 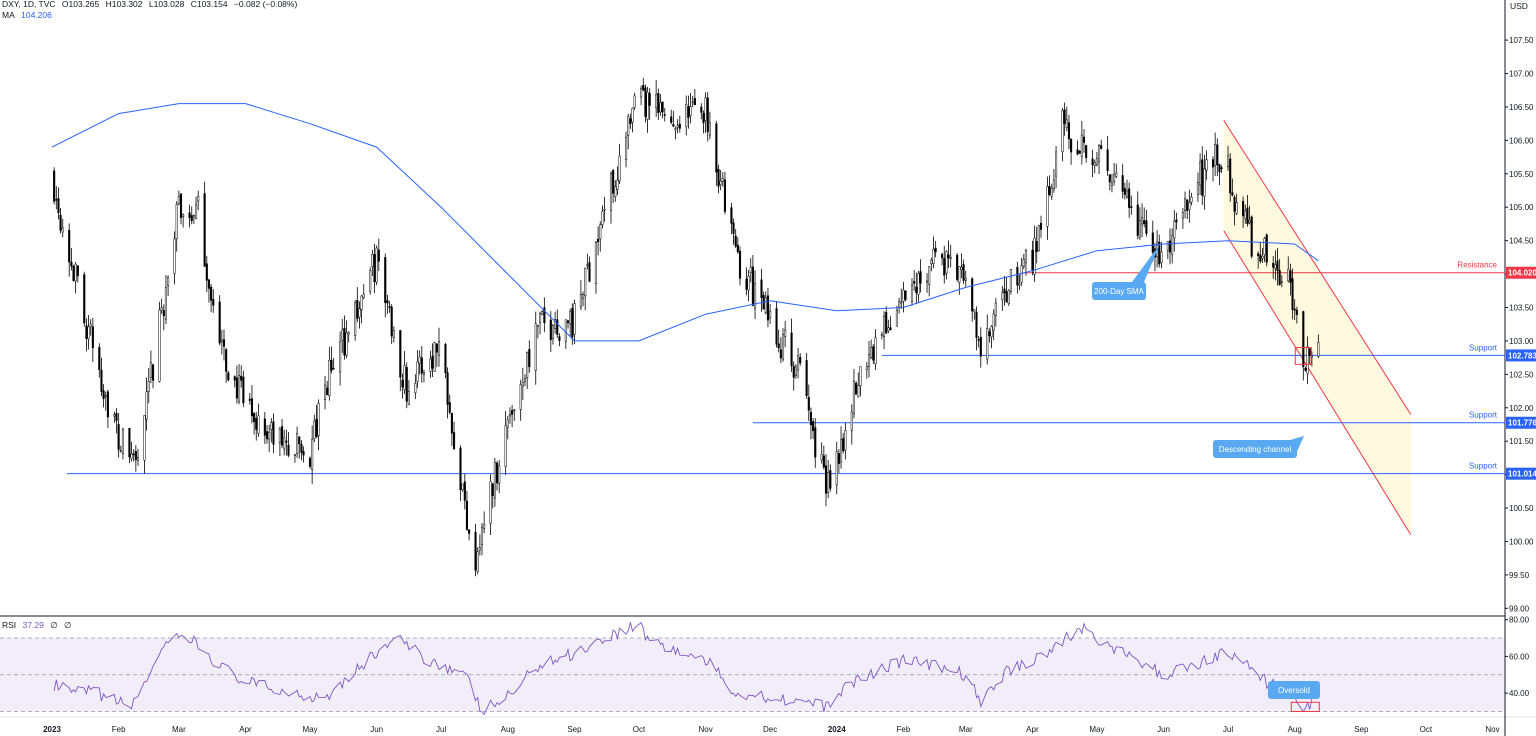 What do you see at coordinates (1522, 474) in the screenshot?
I see `level-price-label-3: 101.014` at bounding box center [1522, 474].